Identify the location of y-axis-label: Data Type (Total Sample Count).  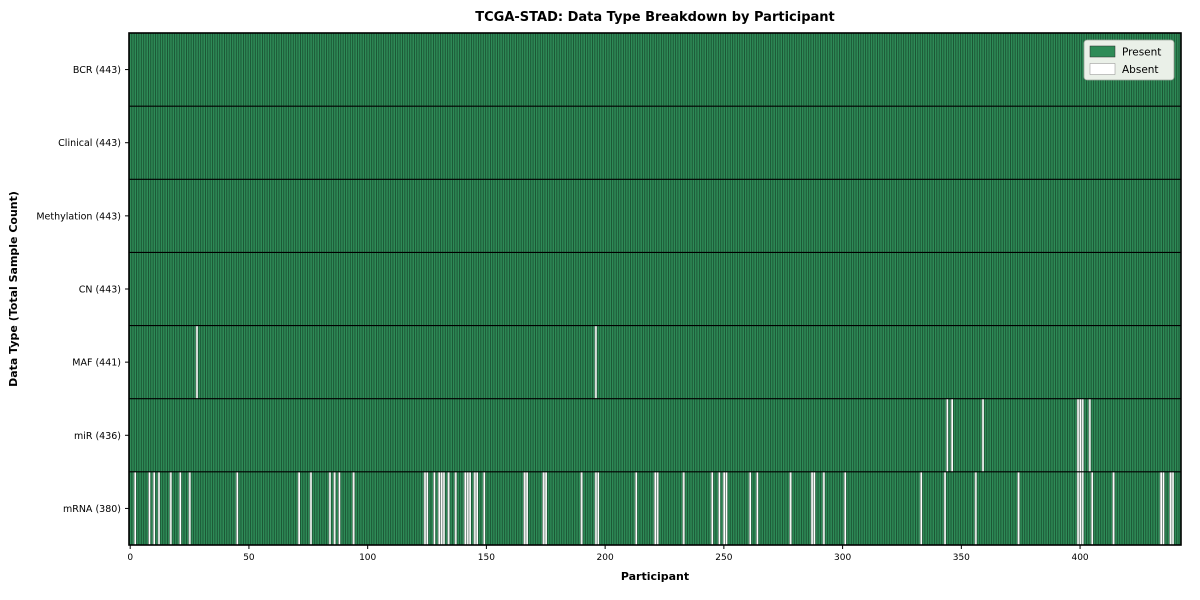
(13, 289).